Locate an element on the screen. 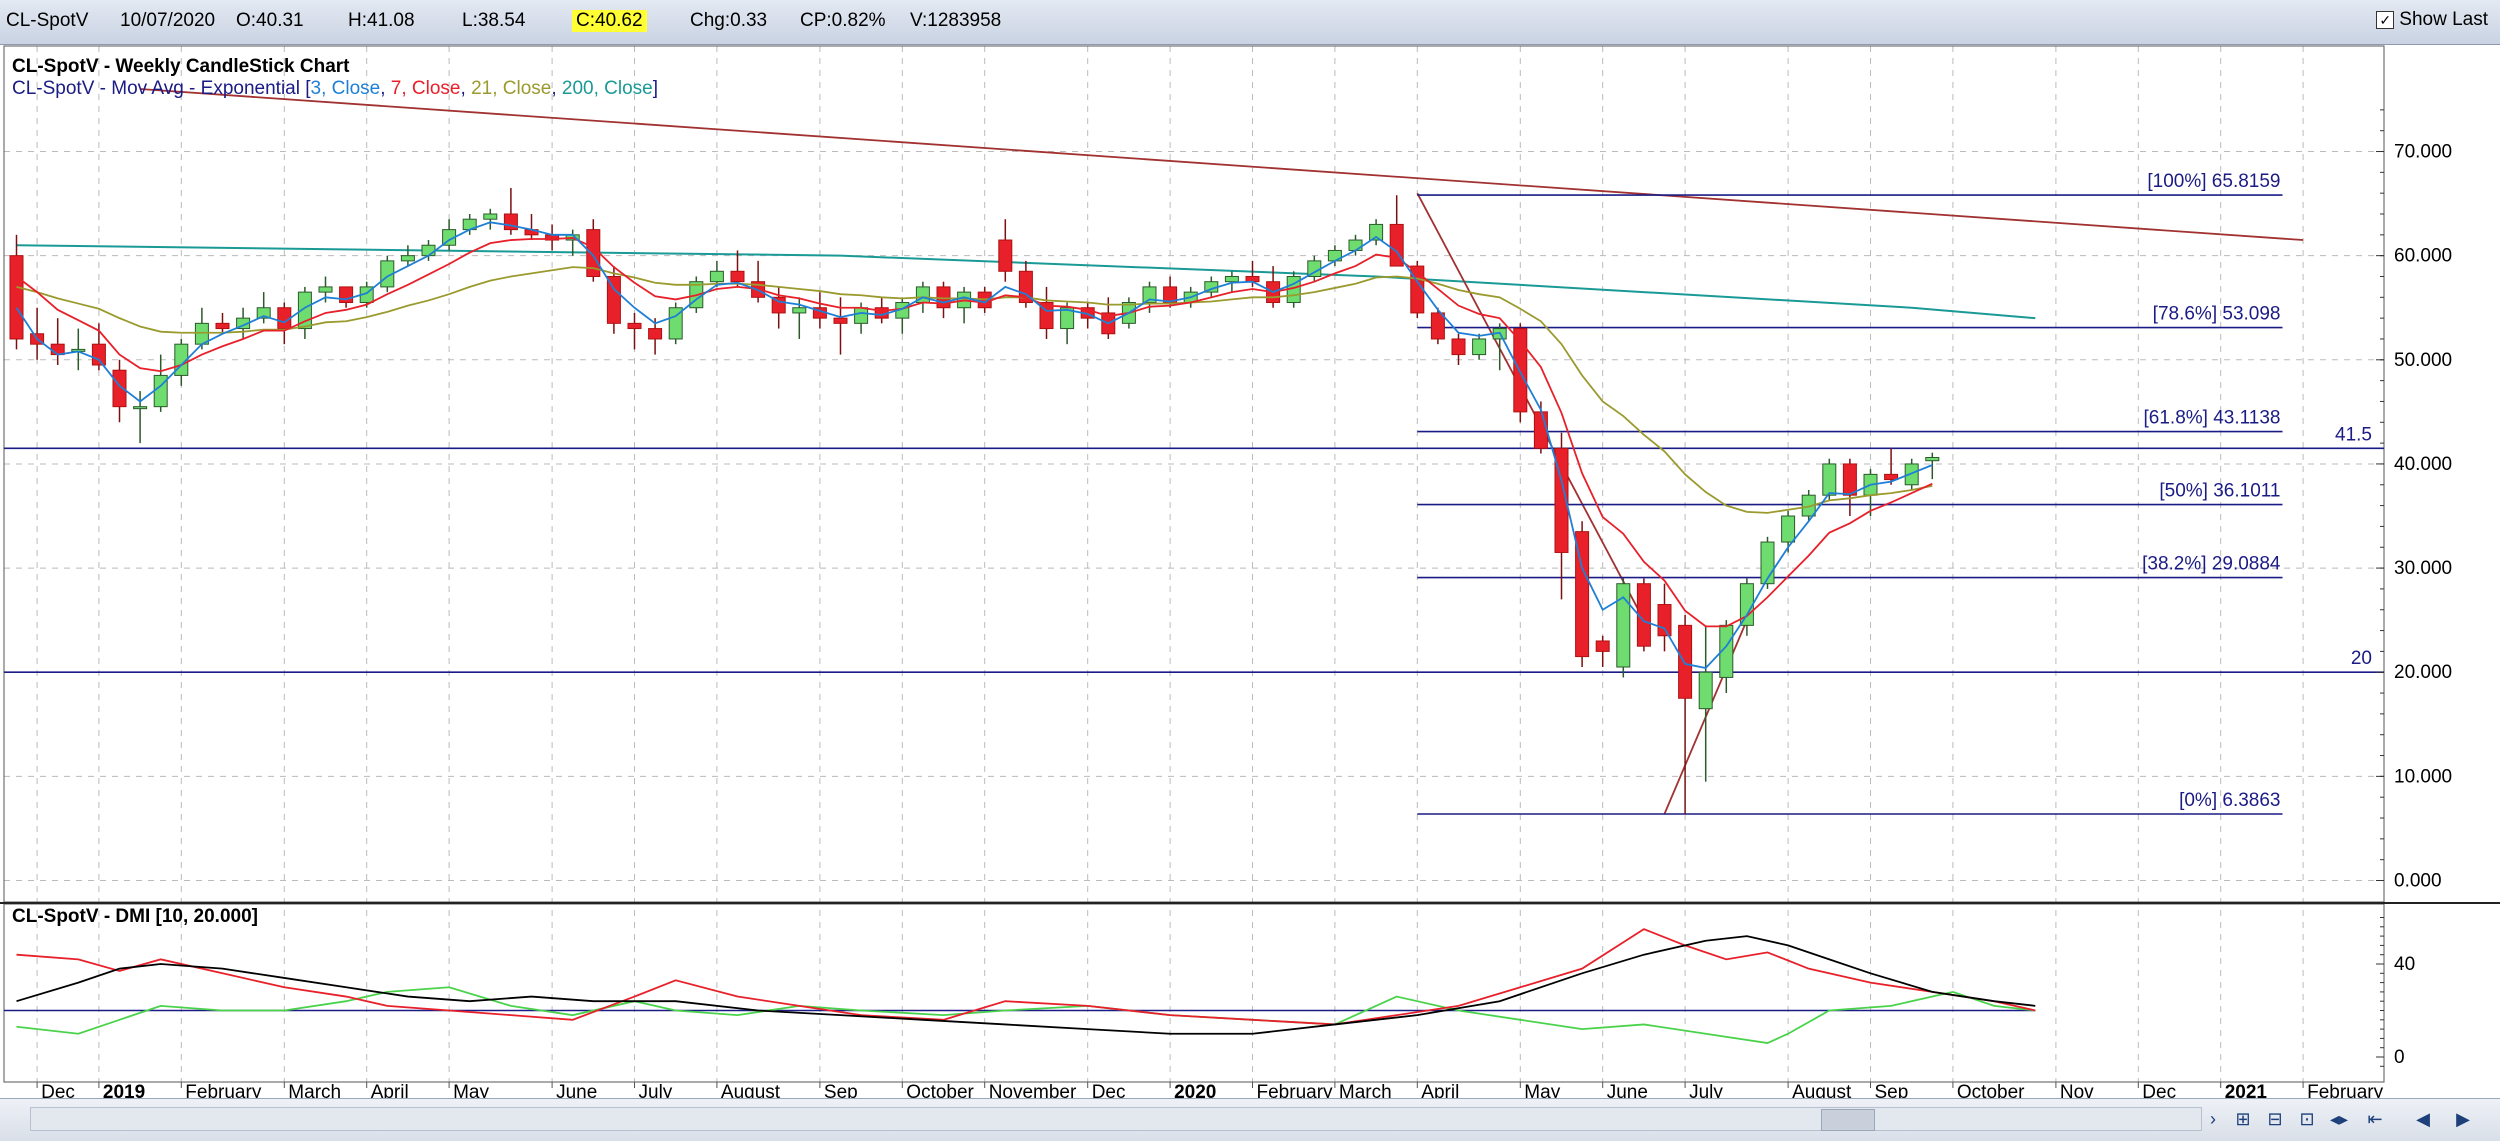 The width and height of the screenshot is (2500, 1141). show-last-label: Show Last is located at coordinates (2443, 19).